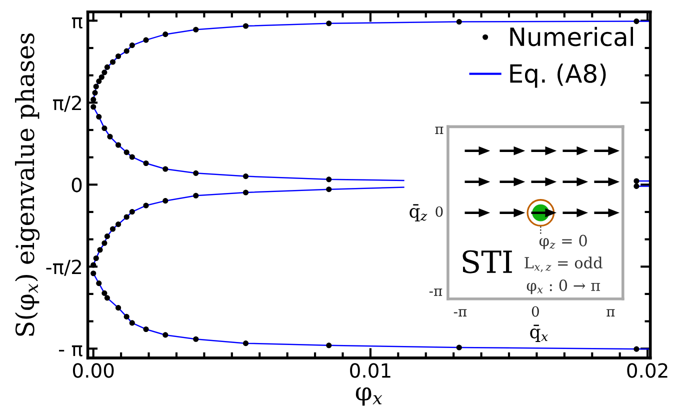 Image resolution: width=686 pixels, height=410 pixels. What do you see at coordinates (77, 22) in the screenshot?
I see `y-tick-label: π` at bounding box center [77, 22].